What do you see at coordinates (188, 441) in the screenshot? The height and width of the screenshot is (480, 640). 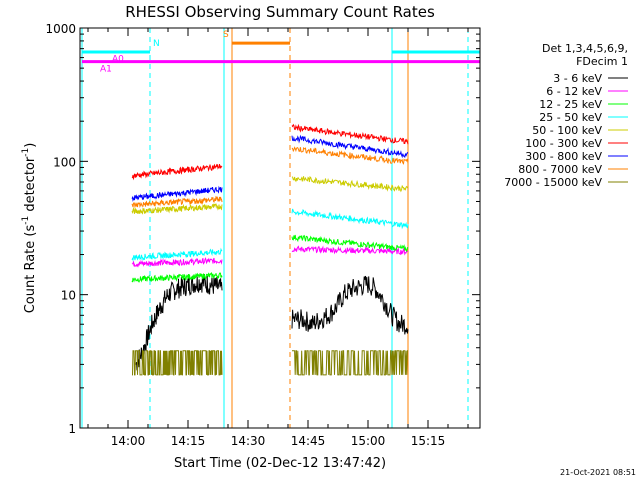 I see `x-tick-label: 14:15` at bounding box center [188, 441].